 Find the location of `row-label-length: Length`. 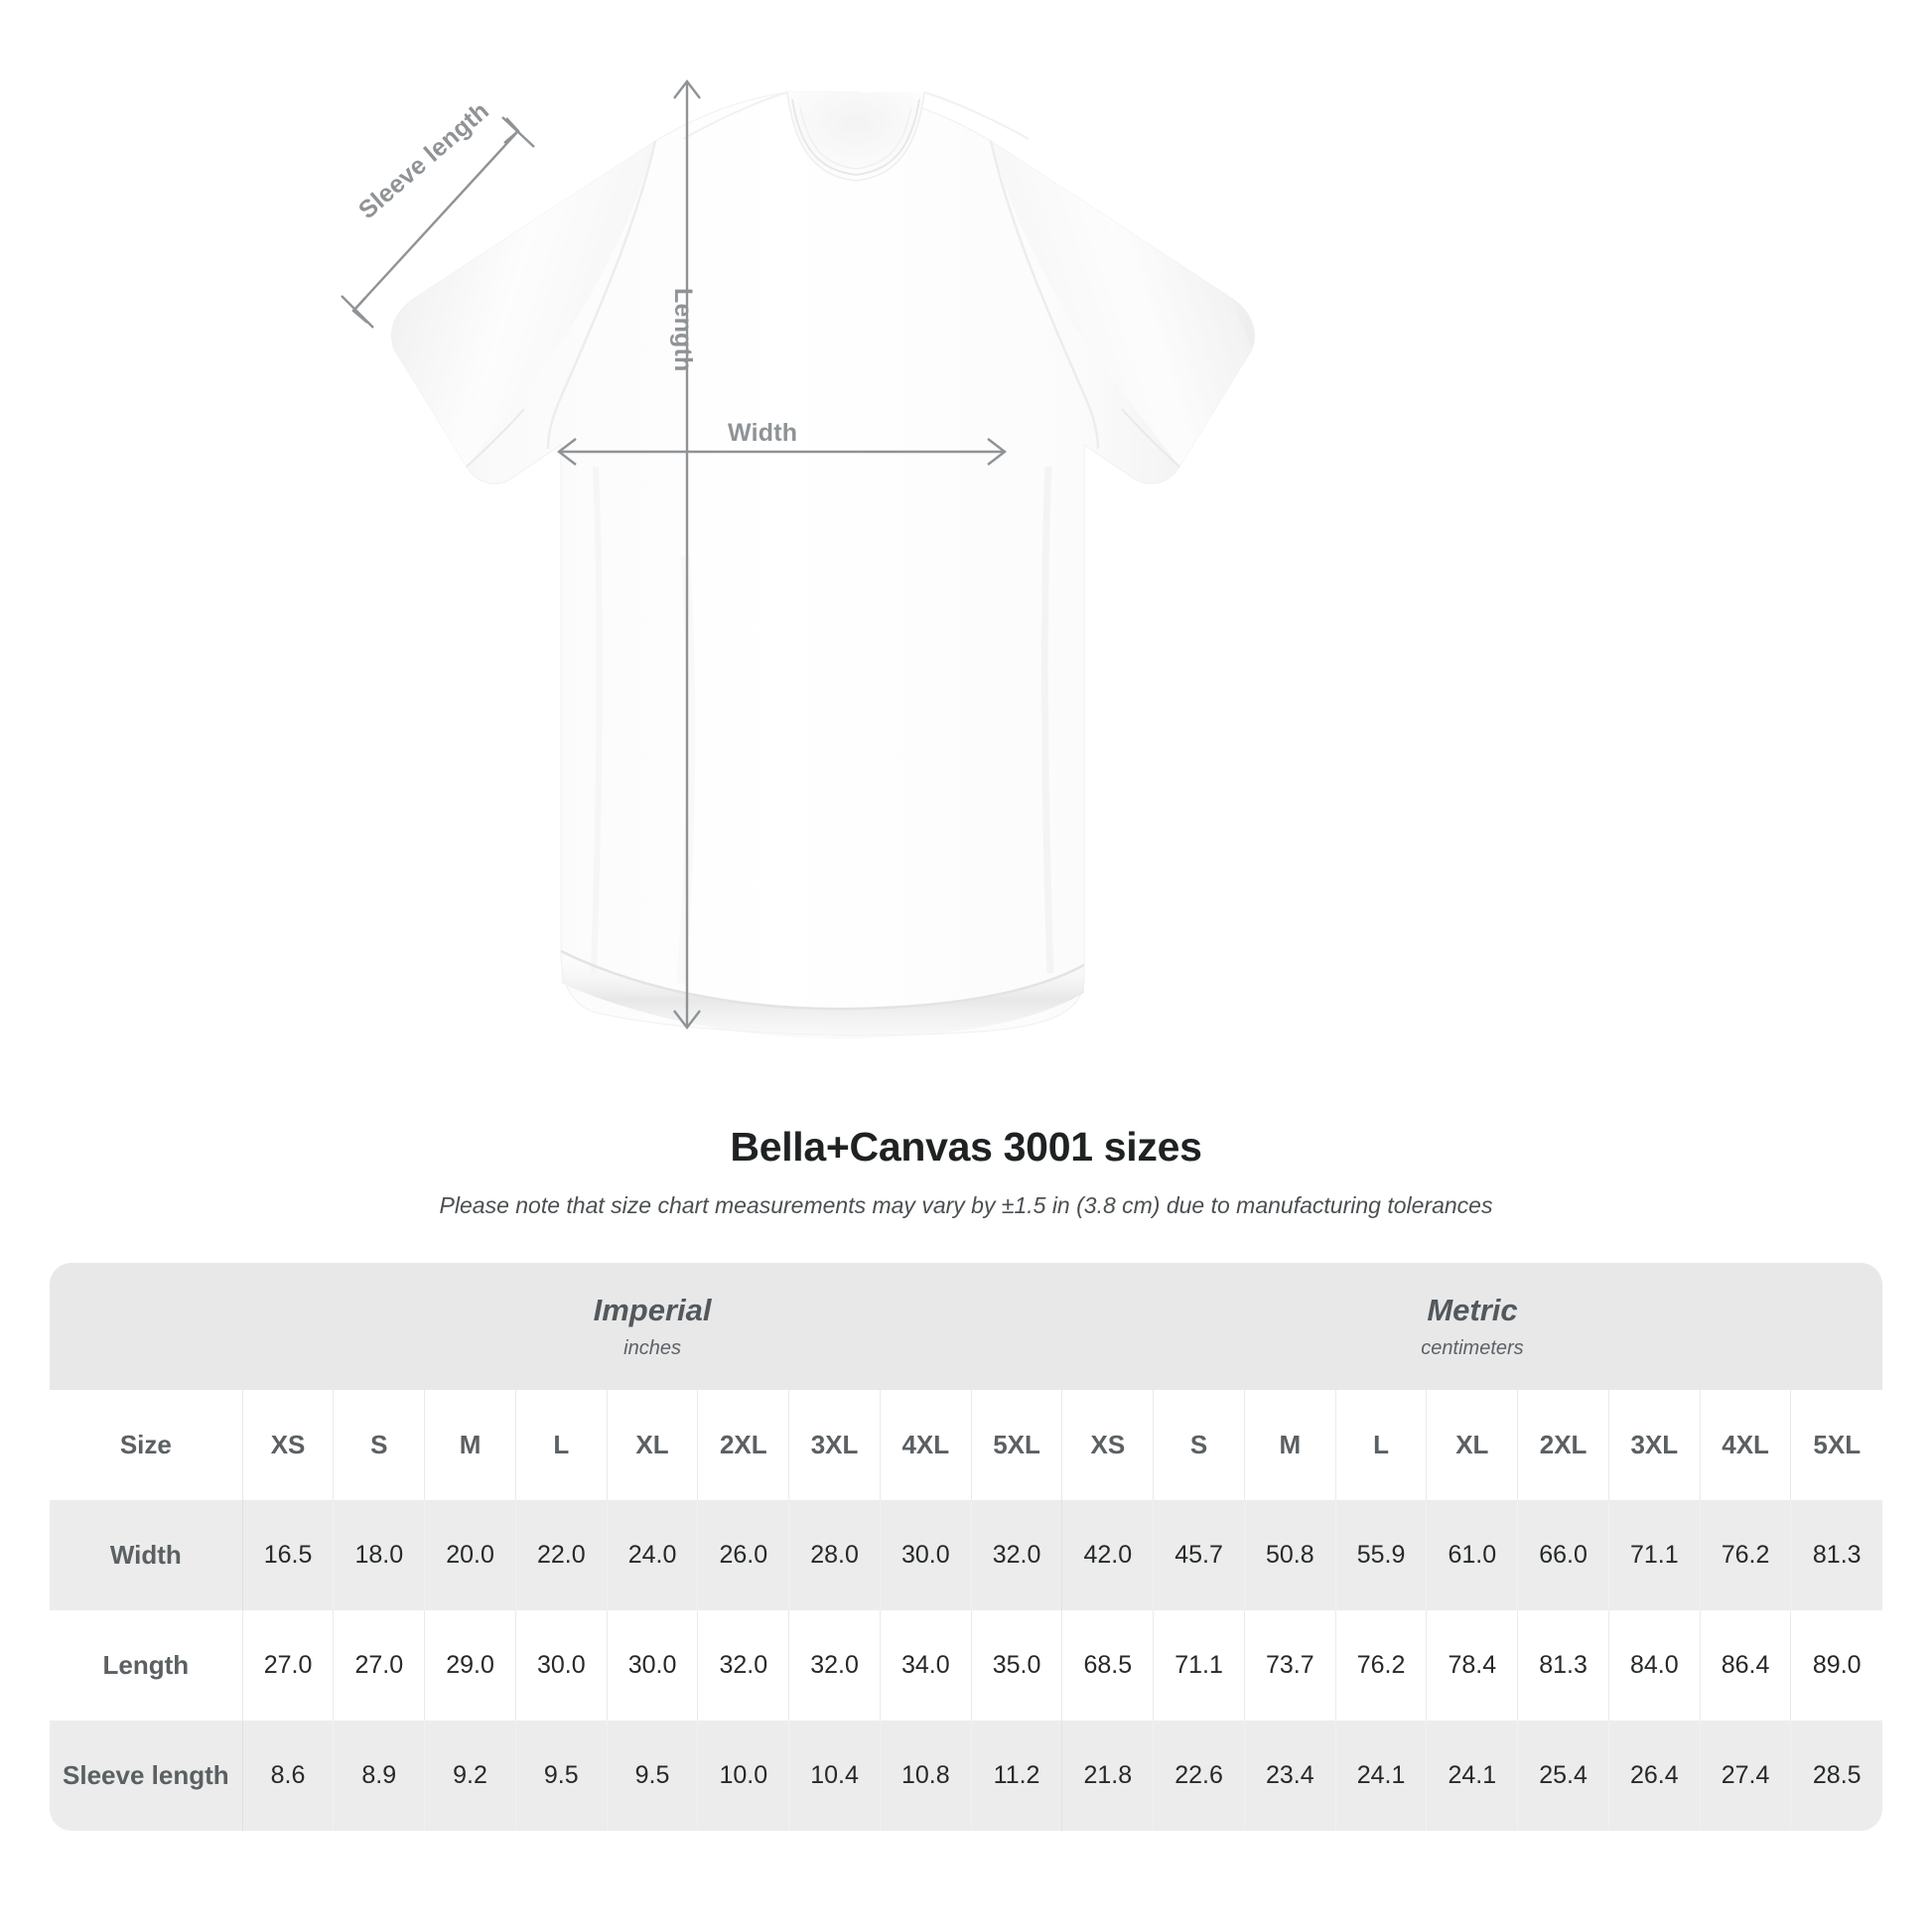

row-label-length: Length is located at coordinates (147, 1666).